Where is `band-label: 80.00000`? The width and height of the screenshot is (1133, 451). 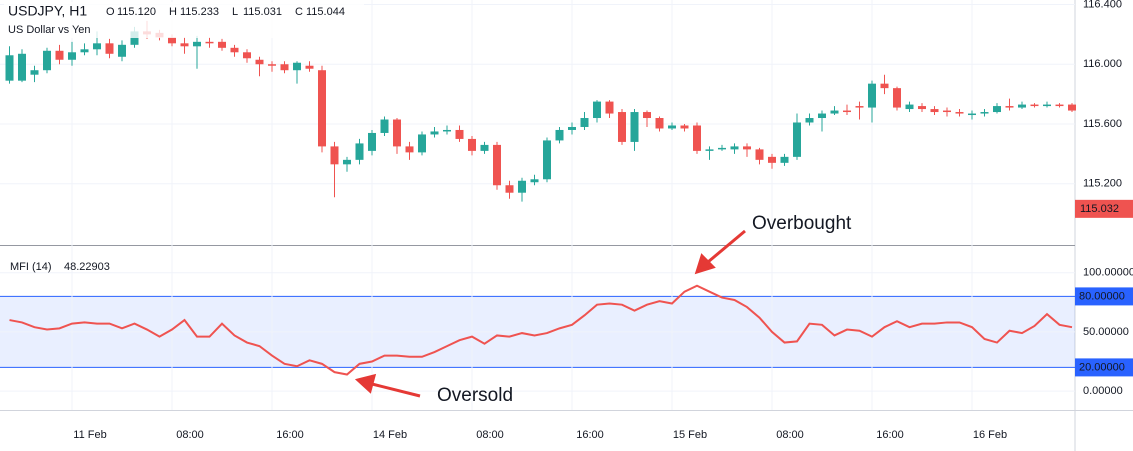
band-label: 80.00000 is located at coordinates (1102, 296).